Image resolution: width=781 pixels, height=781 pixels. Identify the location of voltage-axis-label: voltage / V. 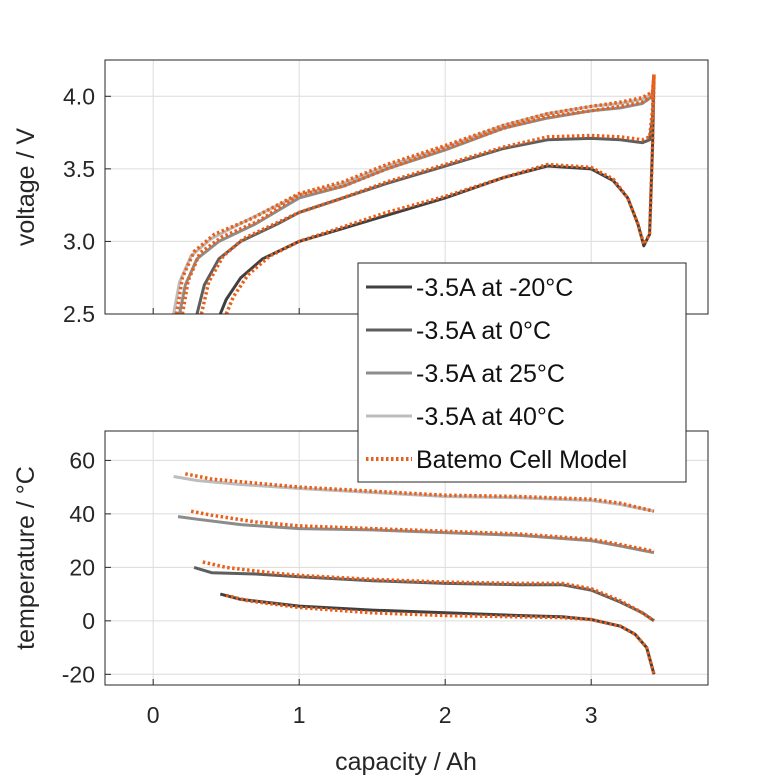
(26, 187).